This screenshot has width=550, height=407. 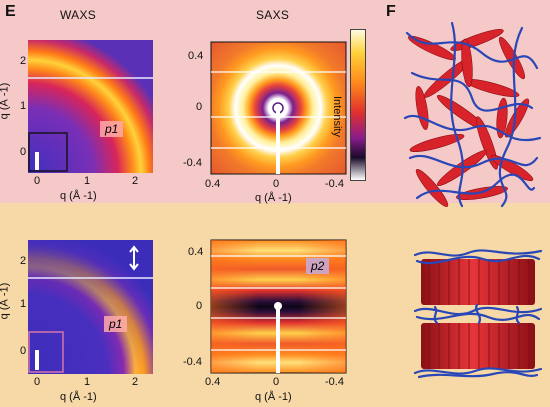 I want to click on waxs-bottom-p1-label: p1, so click(x=116, y=324).